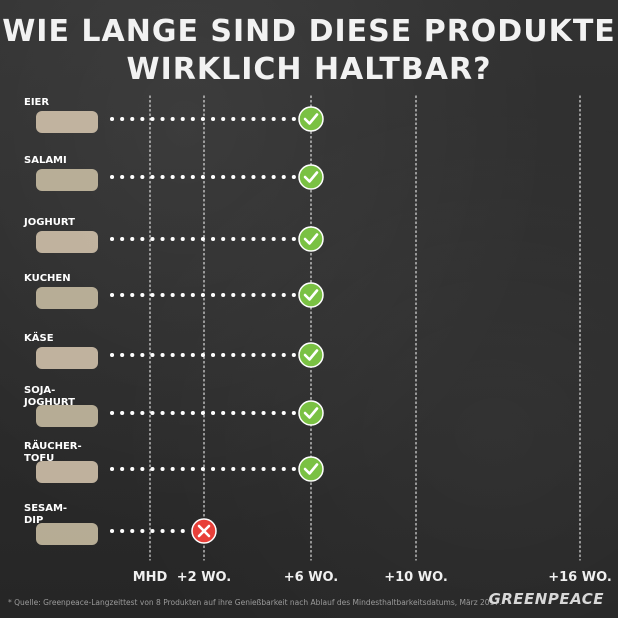  What do you see at coordinates (309, 69) in the screenshot?
I see `chart-title-line-2: WIRKLICH HALTBAR?` at bounding box center [309, 69].